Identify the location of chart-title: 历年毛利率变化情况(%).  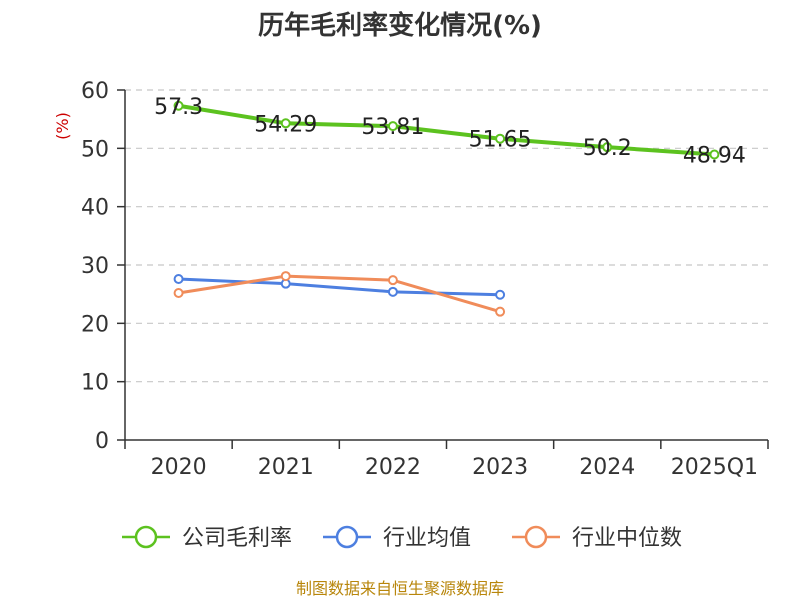
(400, 25).